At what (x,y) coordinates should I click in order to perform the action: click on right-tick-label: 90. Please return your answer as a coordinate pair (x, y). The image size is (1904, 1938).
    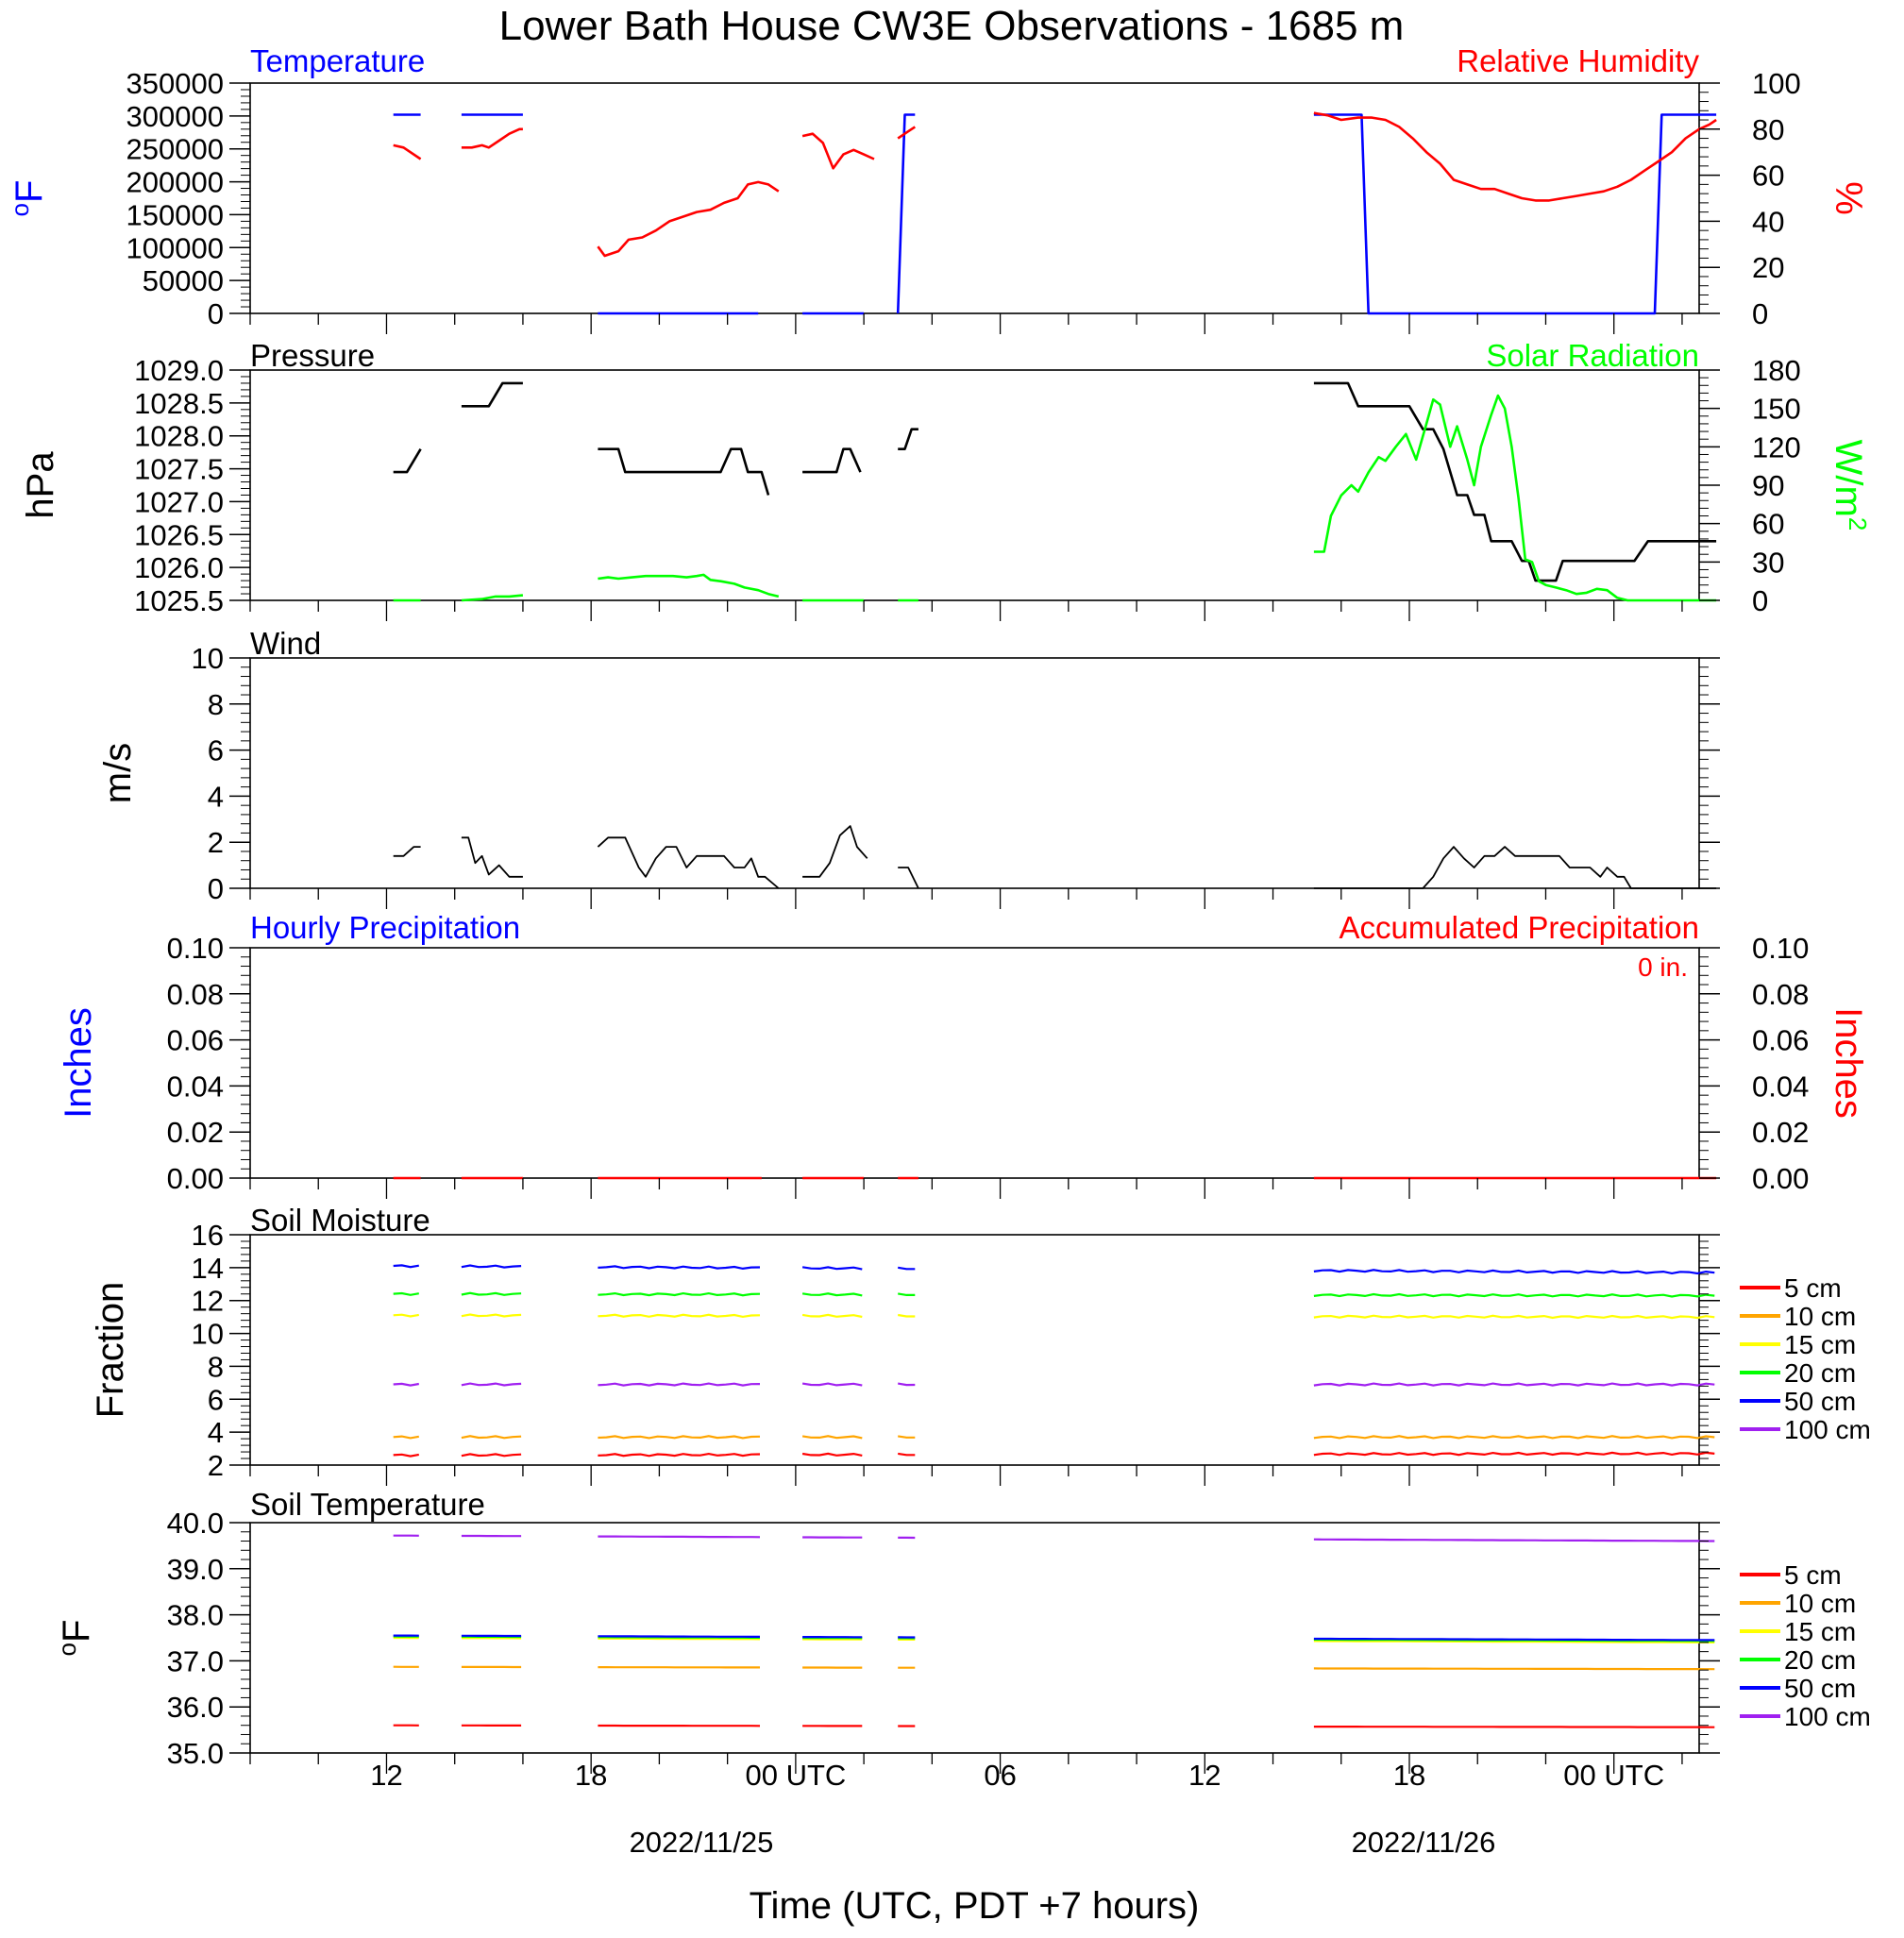
    Looking at the image, I should click on (1768, 485).